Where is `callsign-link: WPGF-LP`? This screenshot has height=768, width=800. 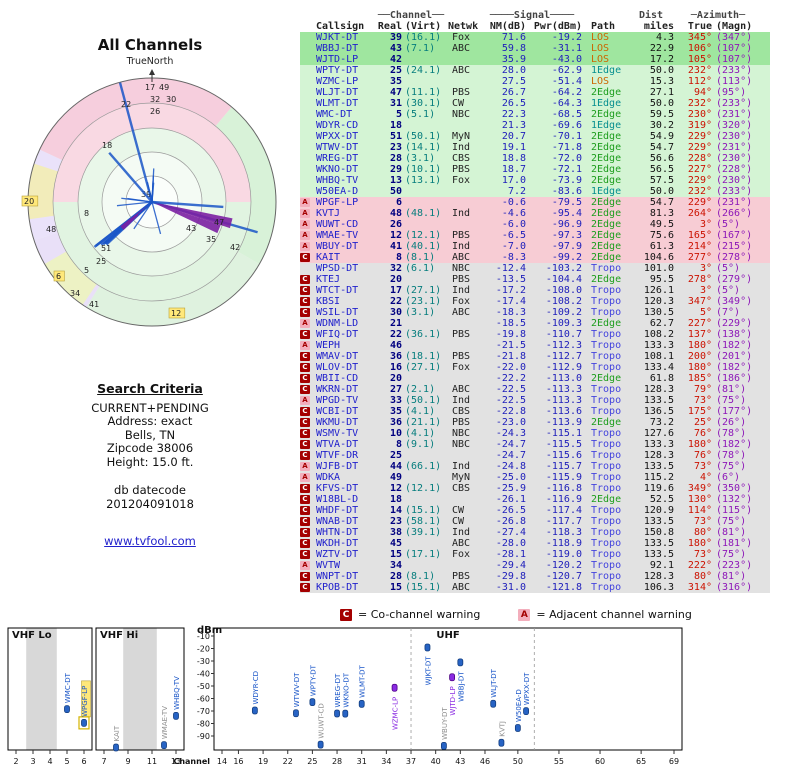
callsign-link: WPGF-LP is located at coordinates (337, 202).